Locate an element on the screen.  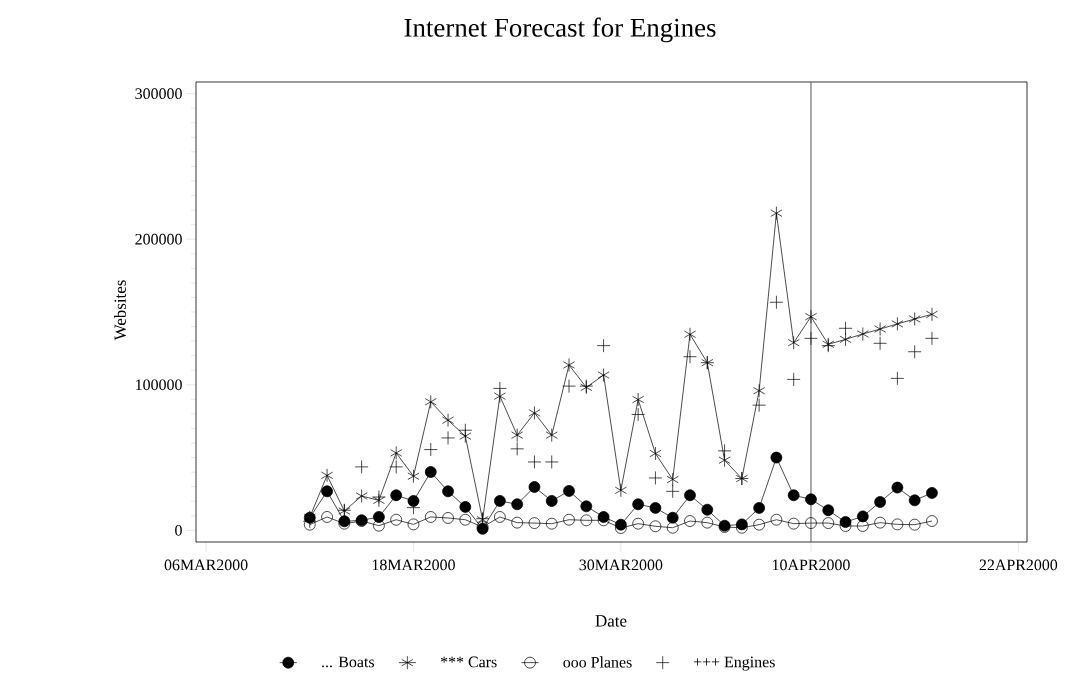
y-axis-title: Websites is located at coordinates (120, 310).